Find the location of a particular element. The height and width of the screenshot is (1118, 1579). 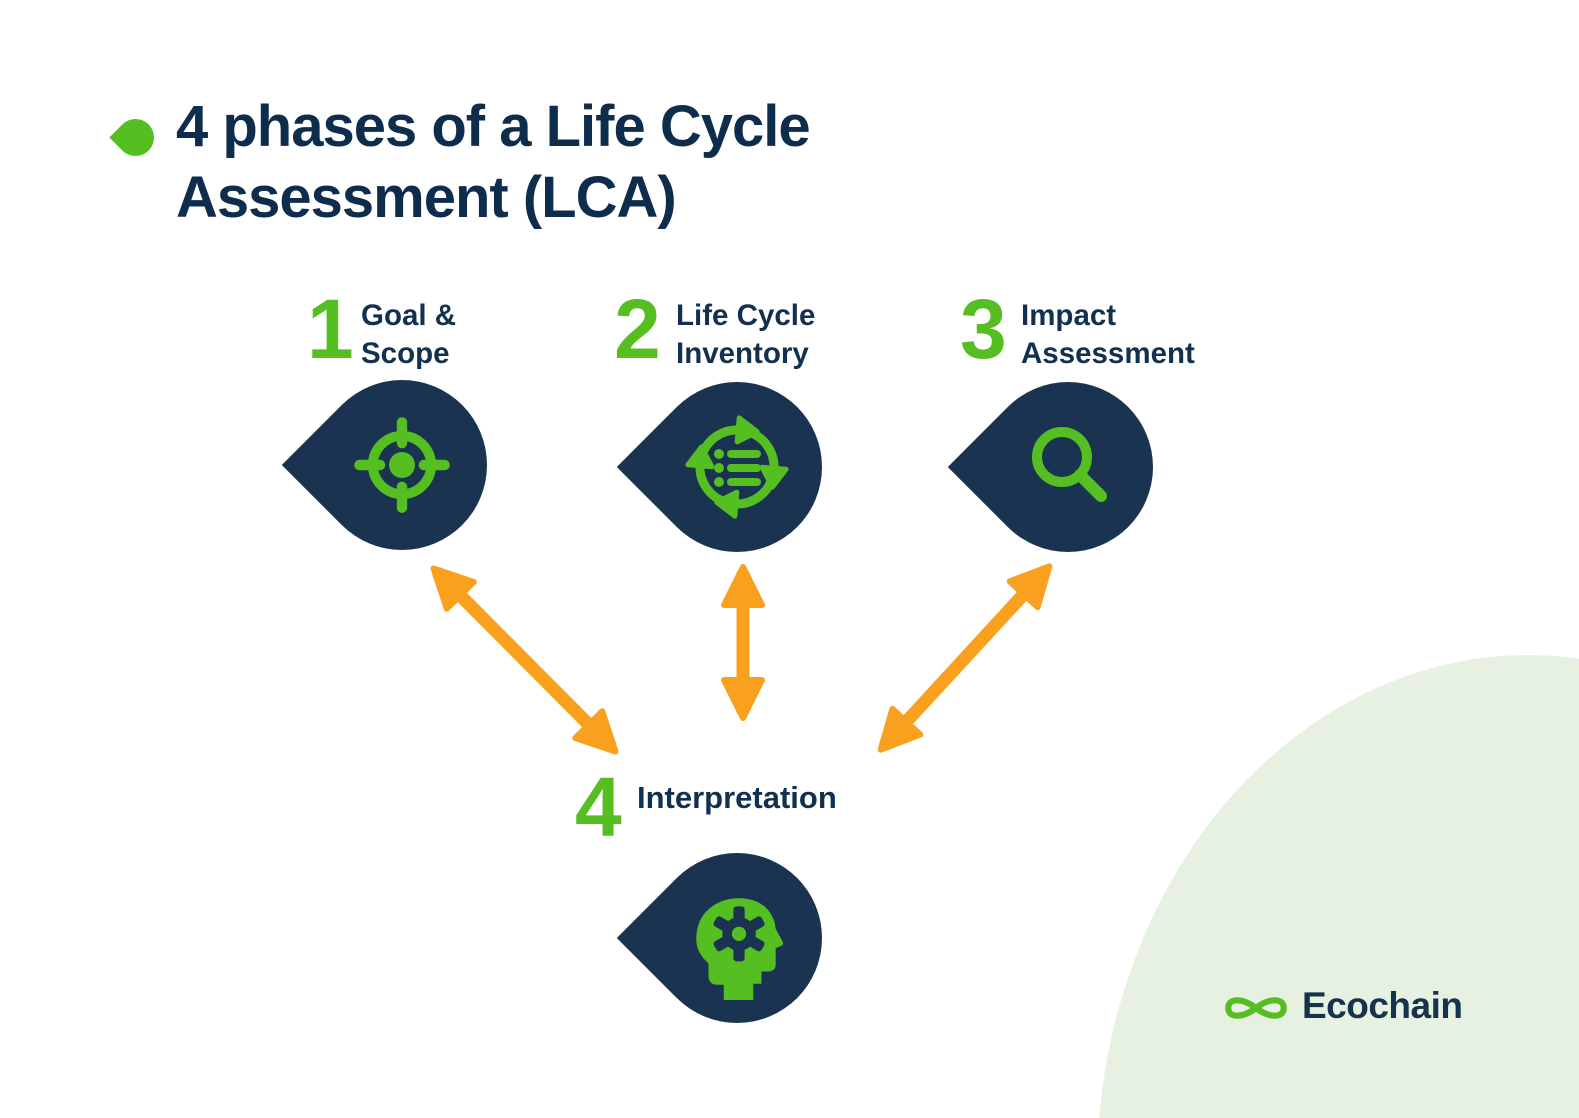

phase-2-badge is located at coordinates (737, 467).